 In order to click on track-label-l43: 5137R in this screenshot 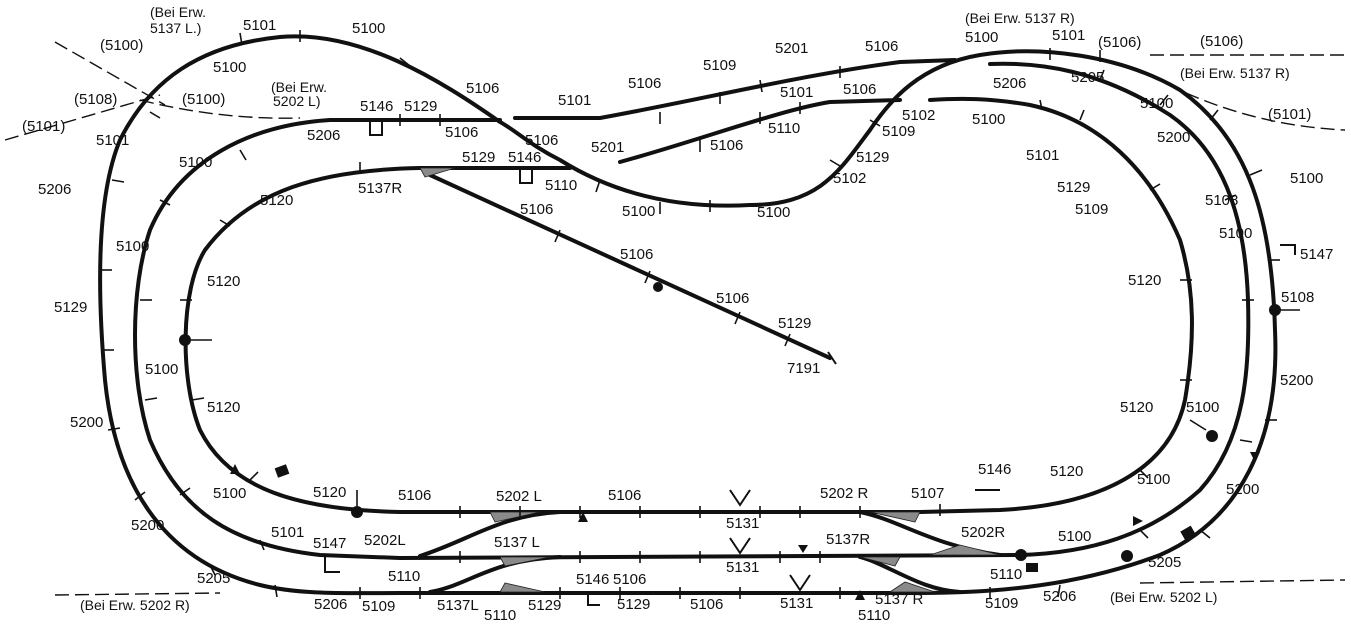, I will do `click(380, 188)`.